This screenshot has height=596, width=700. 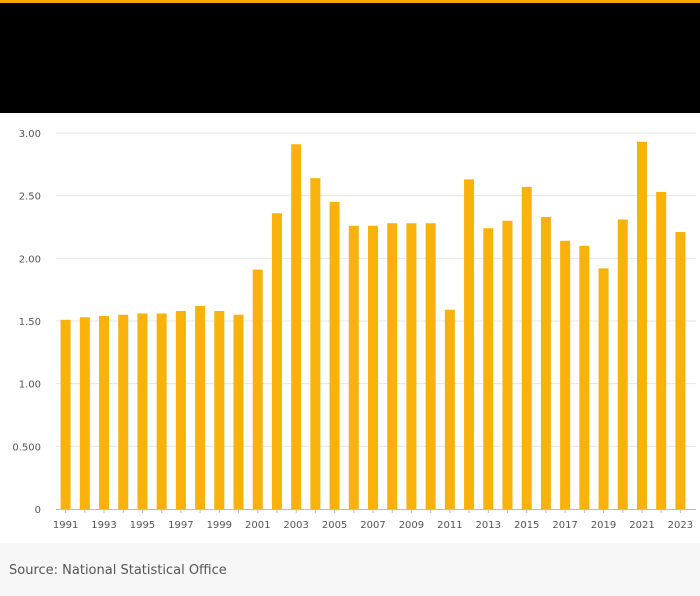 I want to click on x-tick-label: 2017, so click(x=564, y=525).